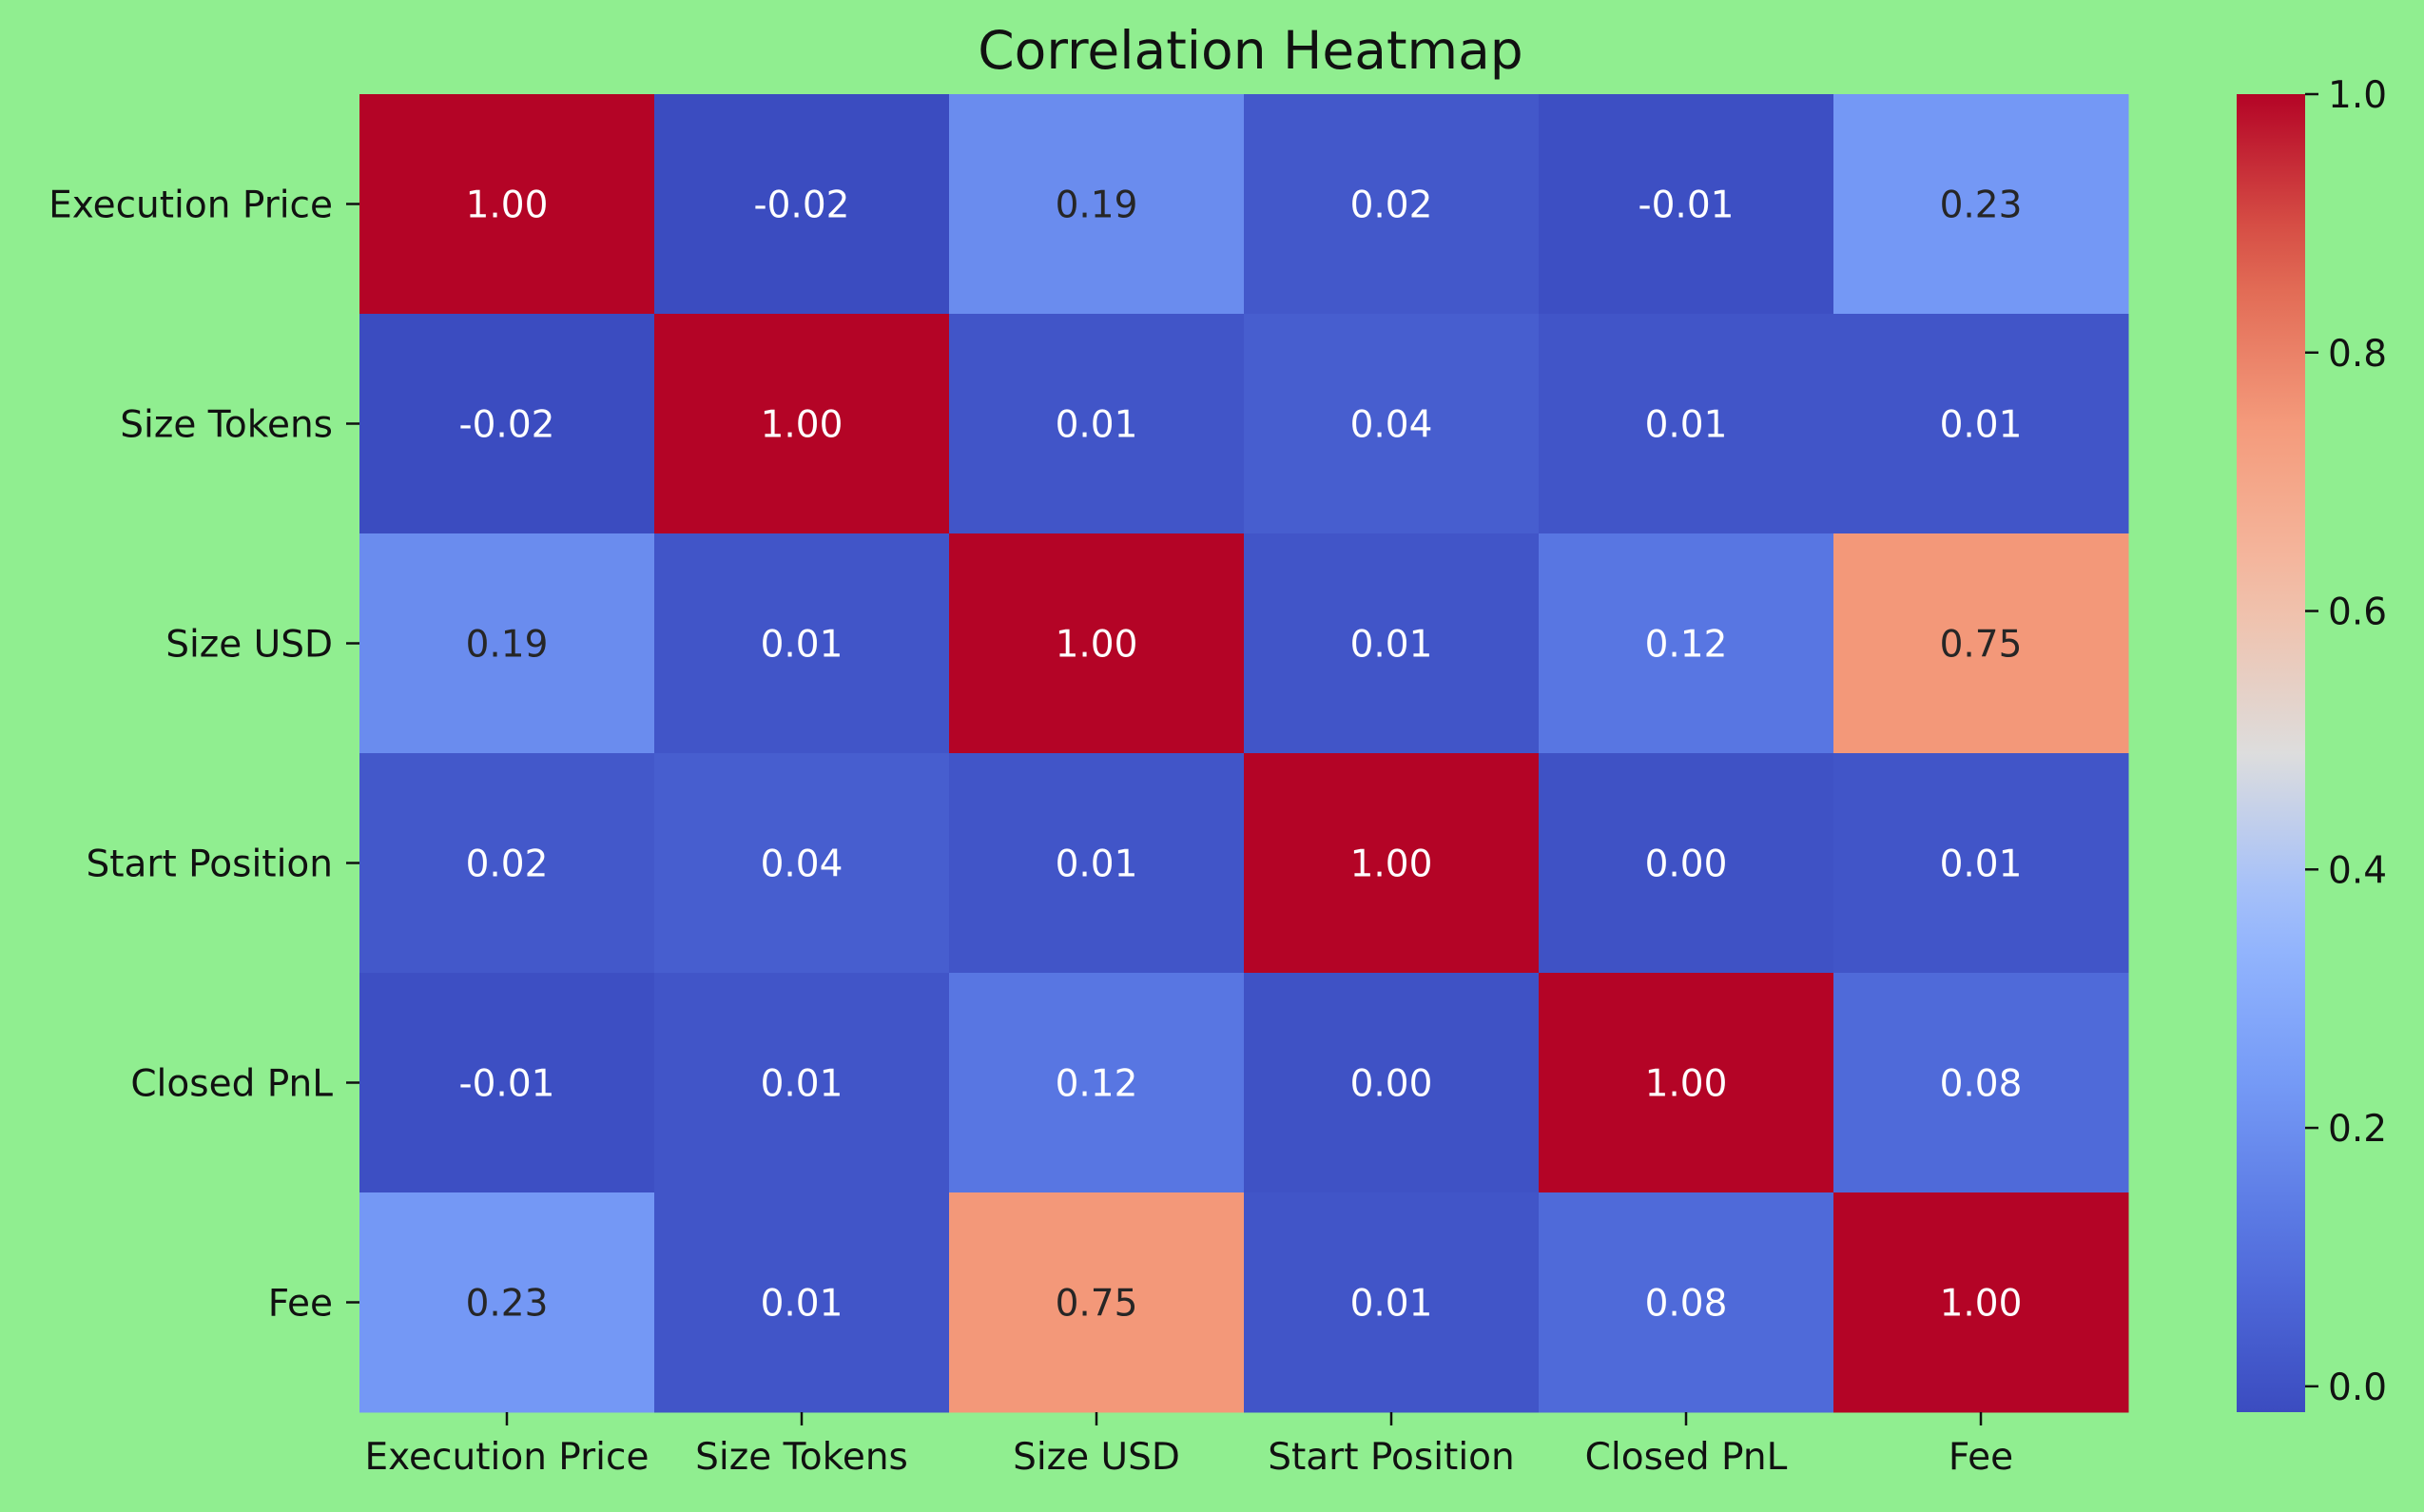  What do you see at coordinates (1250, 51) in the screenshot?
I see `chart-title: Correlation Heatmap` at bounding box center [1250, 51].